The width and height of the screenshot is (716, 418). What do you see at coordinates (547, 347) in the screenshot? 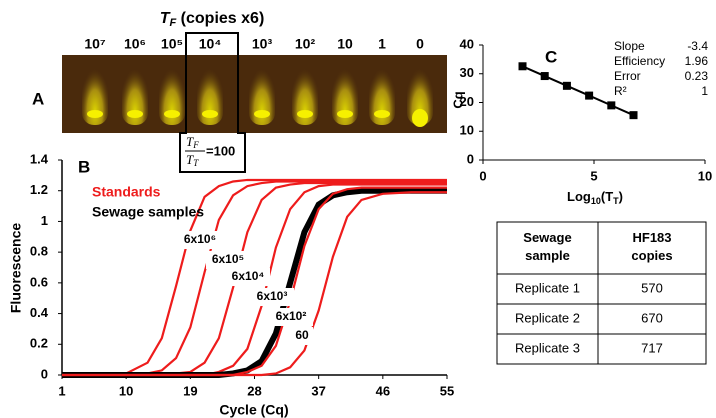
I see `table-cell: Replicate 3` at bounding box center [547, 347].